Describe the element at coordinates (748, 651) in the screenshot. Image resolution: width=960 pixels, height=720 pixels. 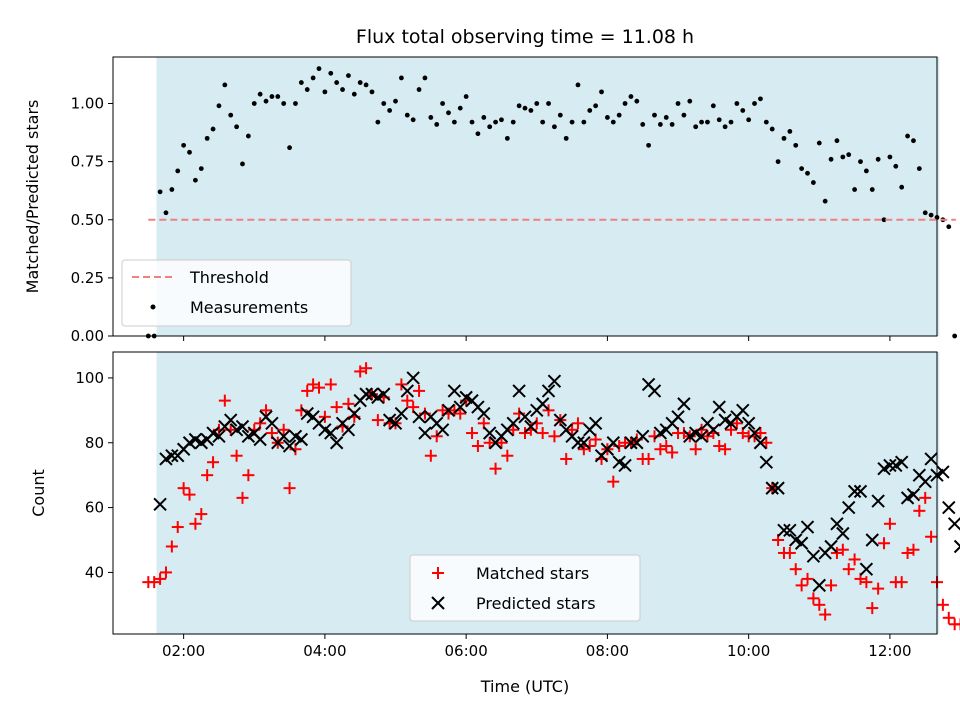
I see `x-tick-label: 10:00` at that location.